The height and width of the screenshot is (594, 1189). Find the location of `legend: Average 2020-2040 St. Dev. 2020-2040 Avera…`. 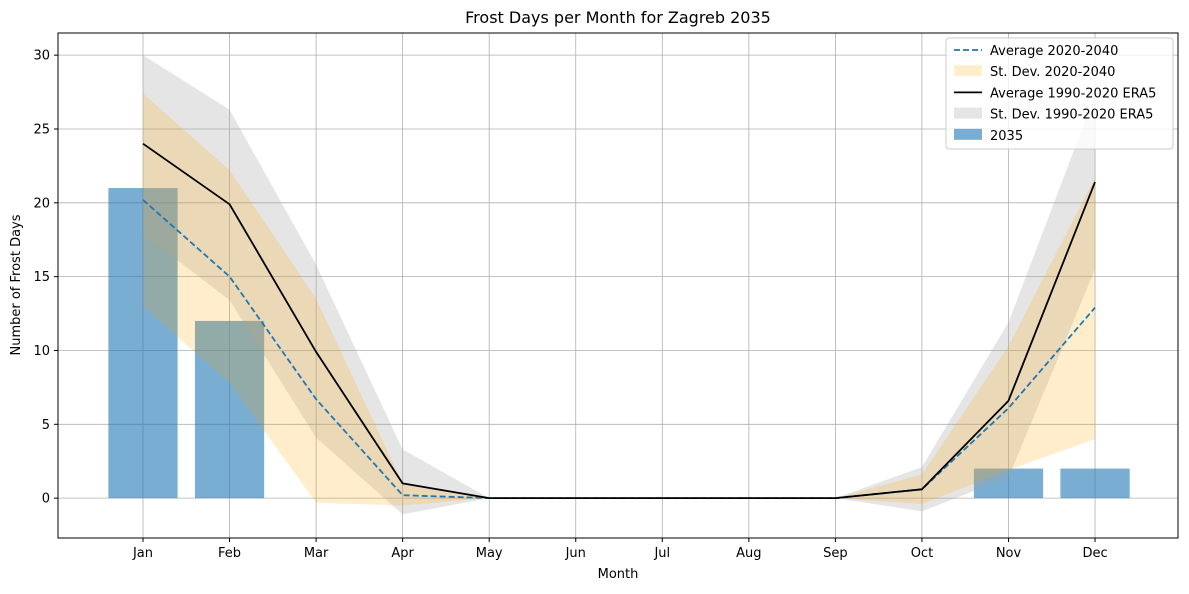

legend: Average 2020-2040 St. Dev. 2020-2040 Avera… is located at coordinates (1059, 93).